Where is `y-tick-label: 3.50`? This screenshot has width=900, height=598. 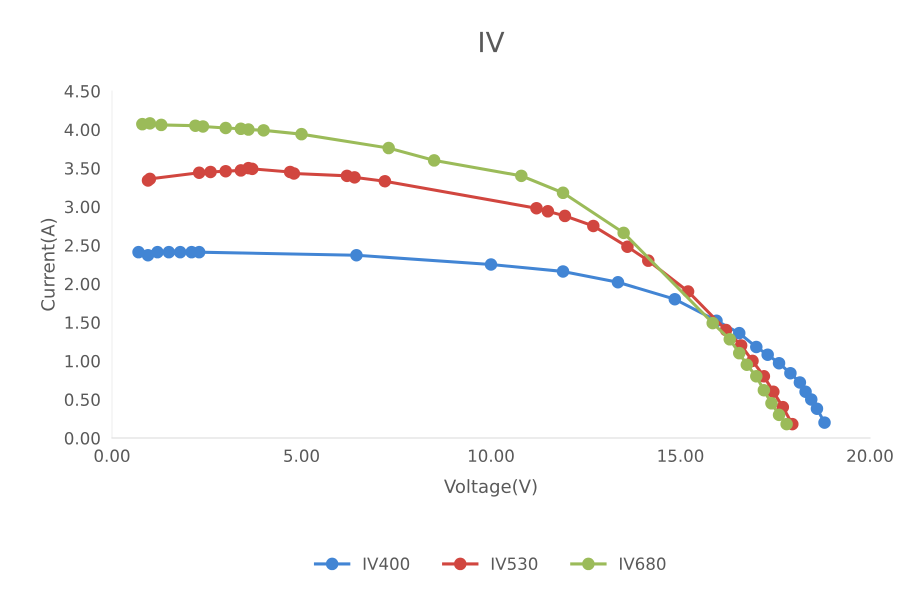
y-tick-label: 3.50 is located at coordinates (82, 168).